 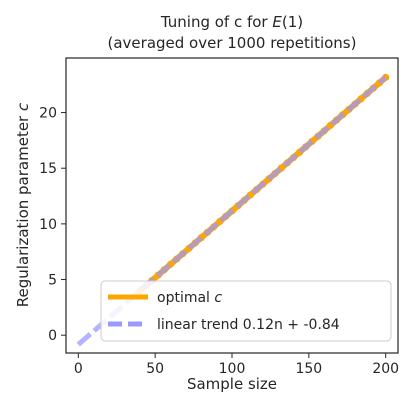 What do you see at coordinates (248, 325) in the screenshot?
I see `legend-label-linear-trend: linear trend 0.12n + -0.84` at bounding box center [248, 325].